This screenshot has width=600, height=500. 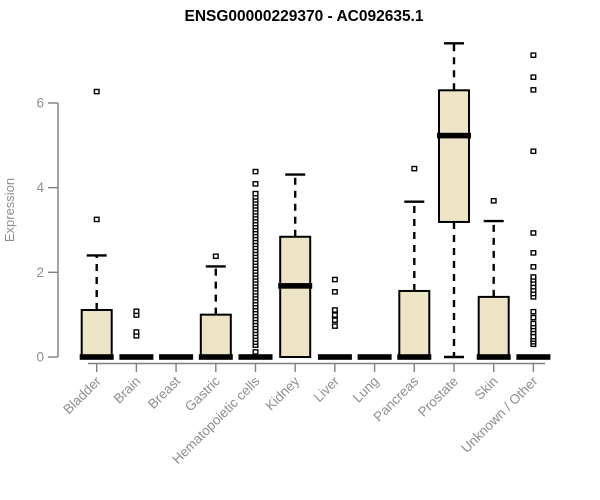 What do you see at coordinates (499, 414) in the screenshot?
I see `x-tick-label: Unknown / Other` at bounding box center [499, 414].